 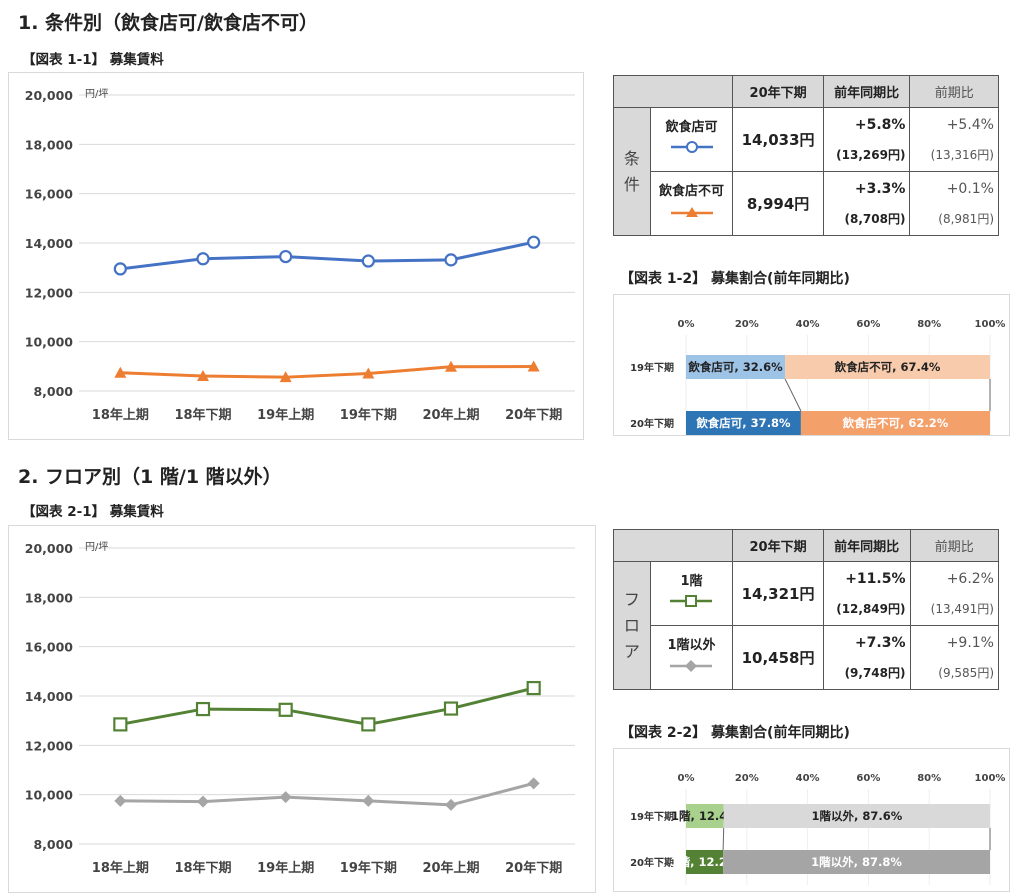 I want to click on table-1-row-label: 飲食店可, so click(x=691, y=139).